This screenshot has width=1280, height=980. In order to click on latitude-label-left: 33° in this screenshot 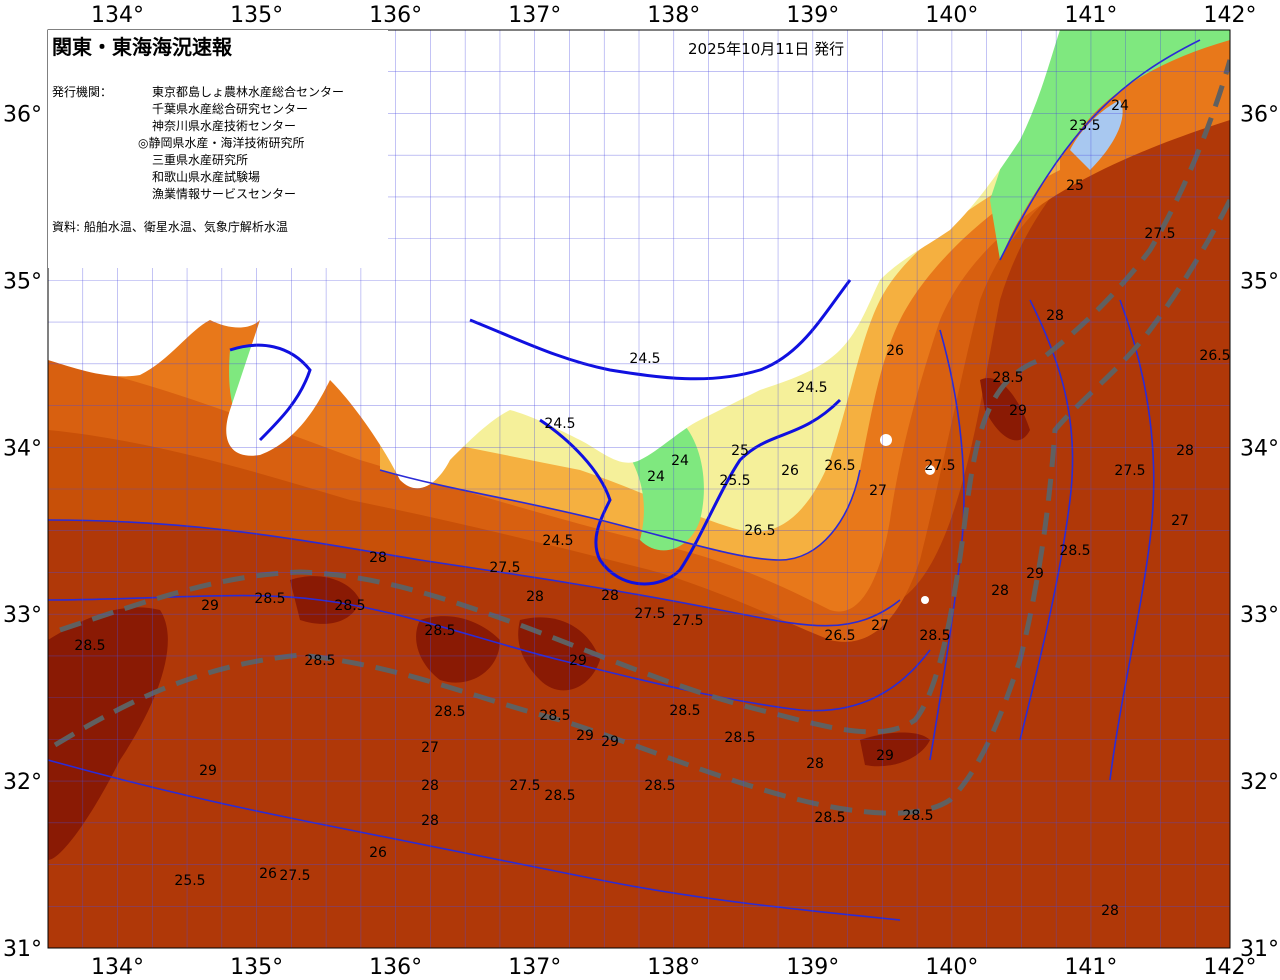, I will do `click(22, 615)`.